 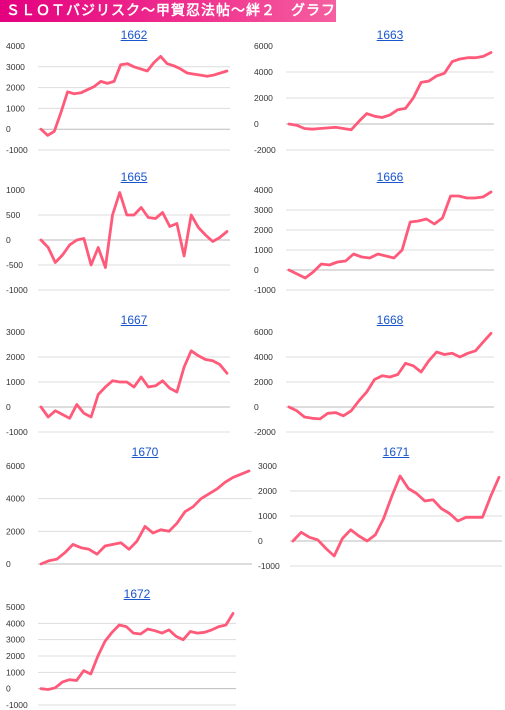 I want to click on page-title: ＳＬＯＴバジリスク～甲賀忍法帖～絆２ グラフ一覧, so click(x=171, y=11).